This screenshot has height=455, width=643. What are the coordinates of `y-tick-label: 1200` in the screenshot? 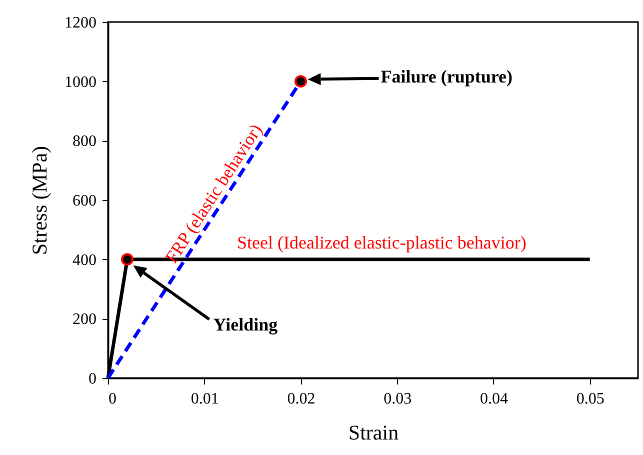 It's located at (80, 23).